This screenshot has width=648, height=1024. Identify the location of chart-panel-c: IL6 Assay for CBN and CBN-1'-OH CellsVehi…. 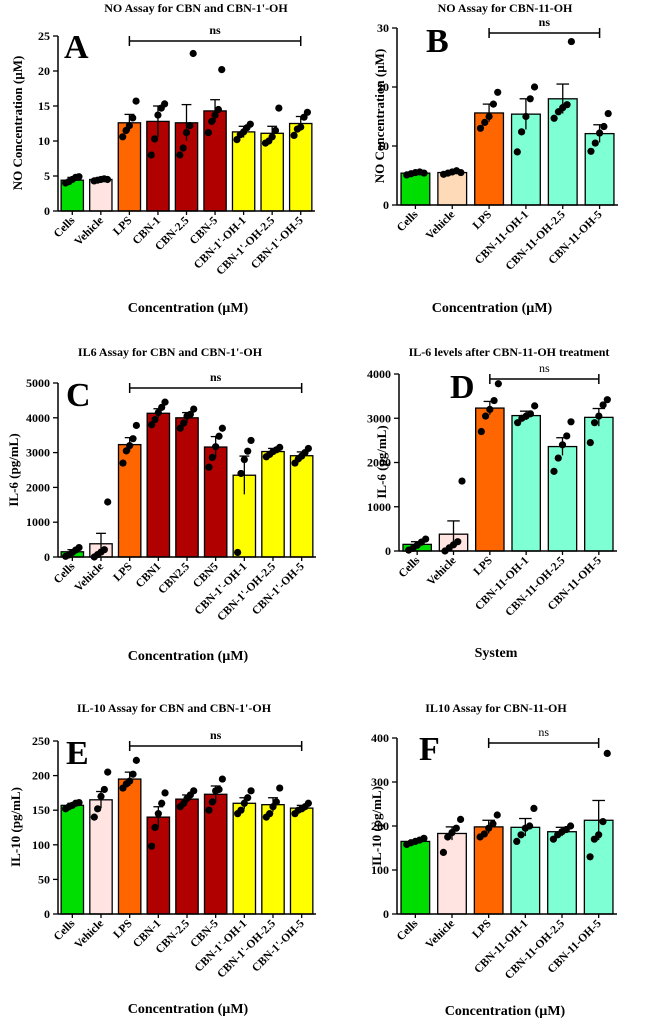
(161, 504).